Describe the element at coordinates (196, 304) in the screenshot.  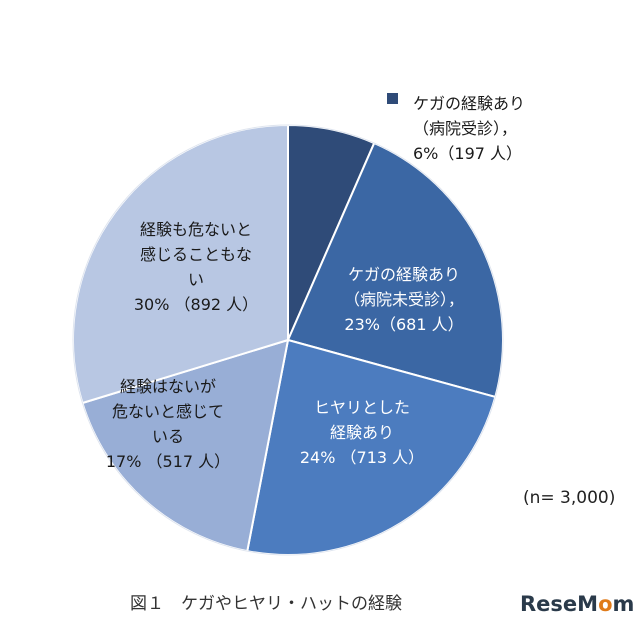
I see `slice-label-line: 30% （892 人）` at that location.